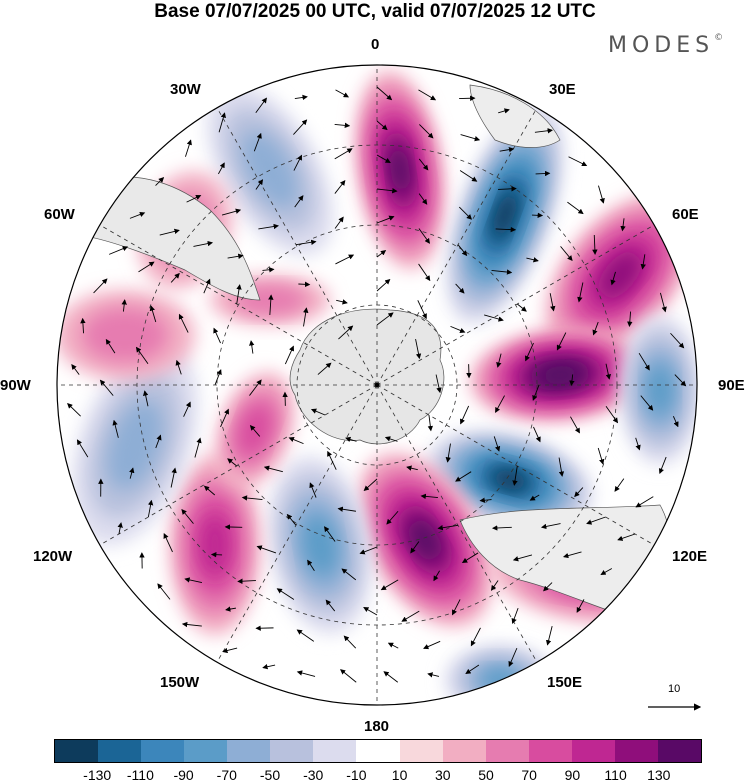 Image resolution: width=750 pixels, height=783 pixels. I want to click on colorbar-tick-label: 50, so click(486, 775).